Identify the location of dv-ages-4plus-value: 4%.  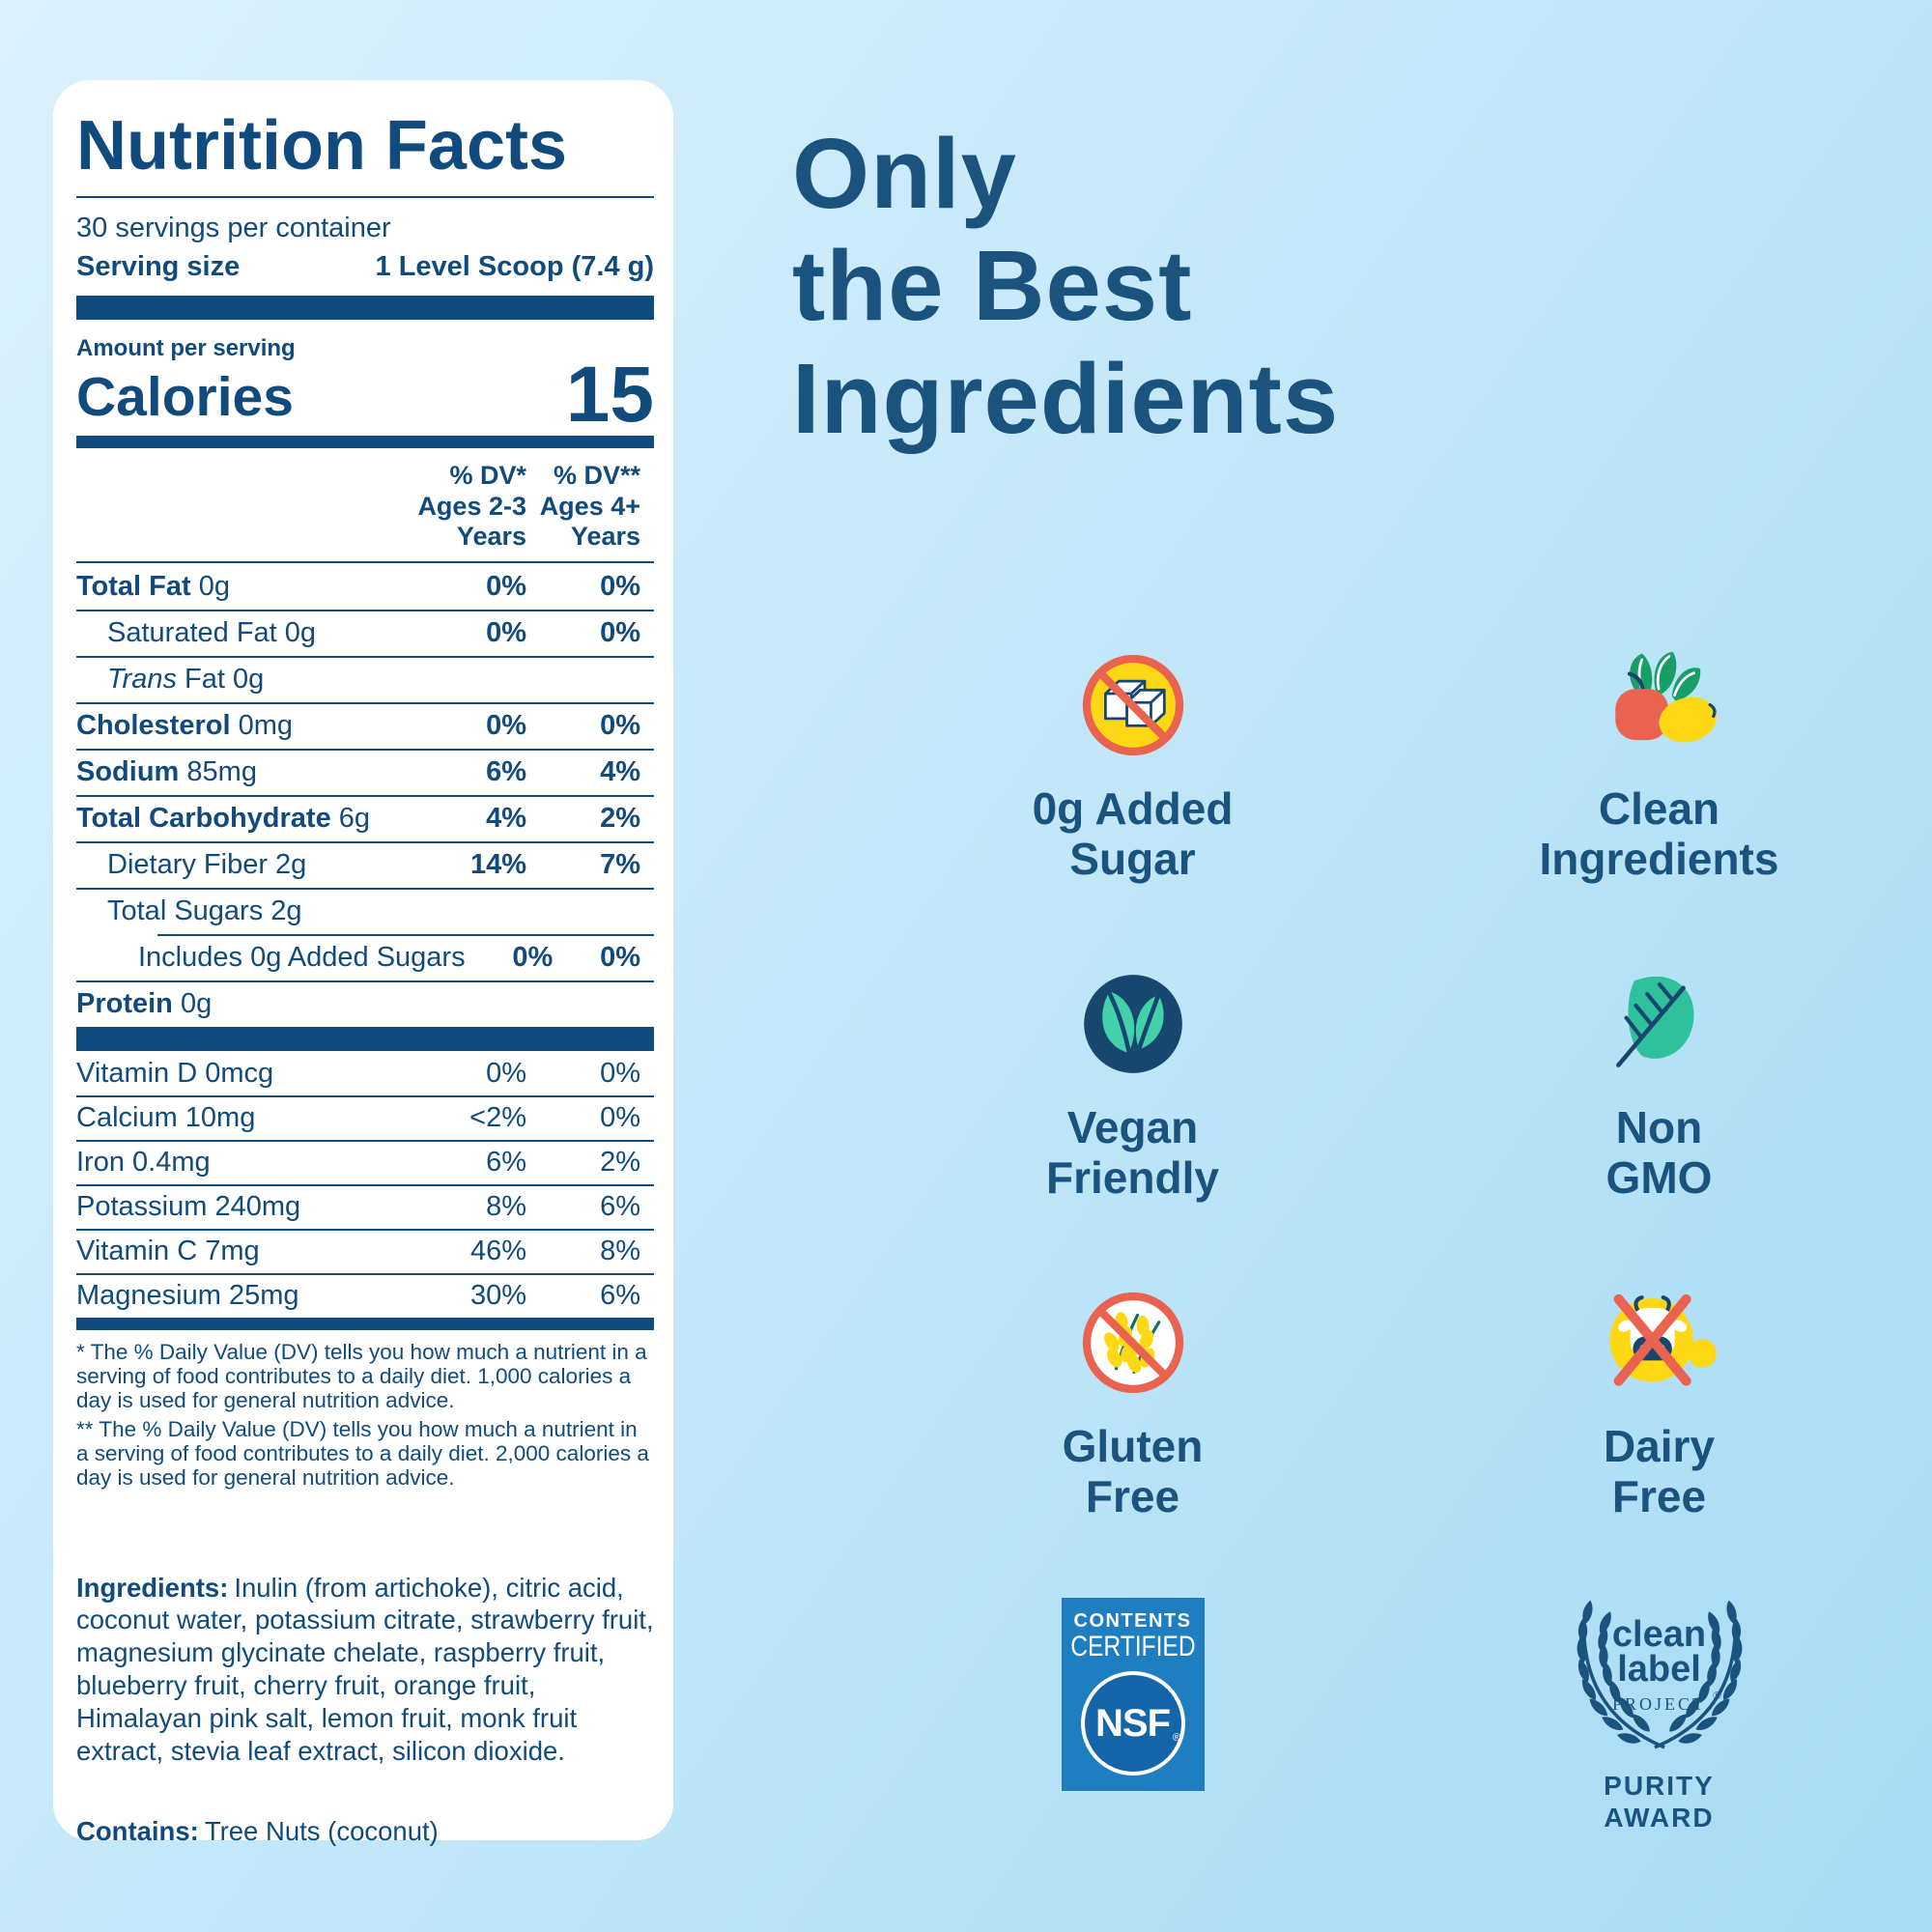
(620, 771).